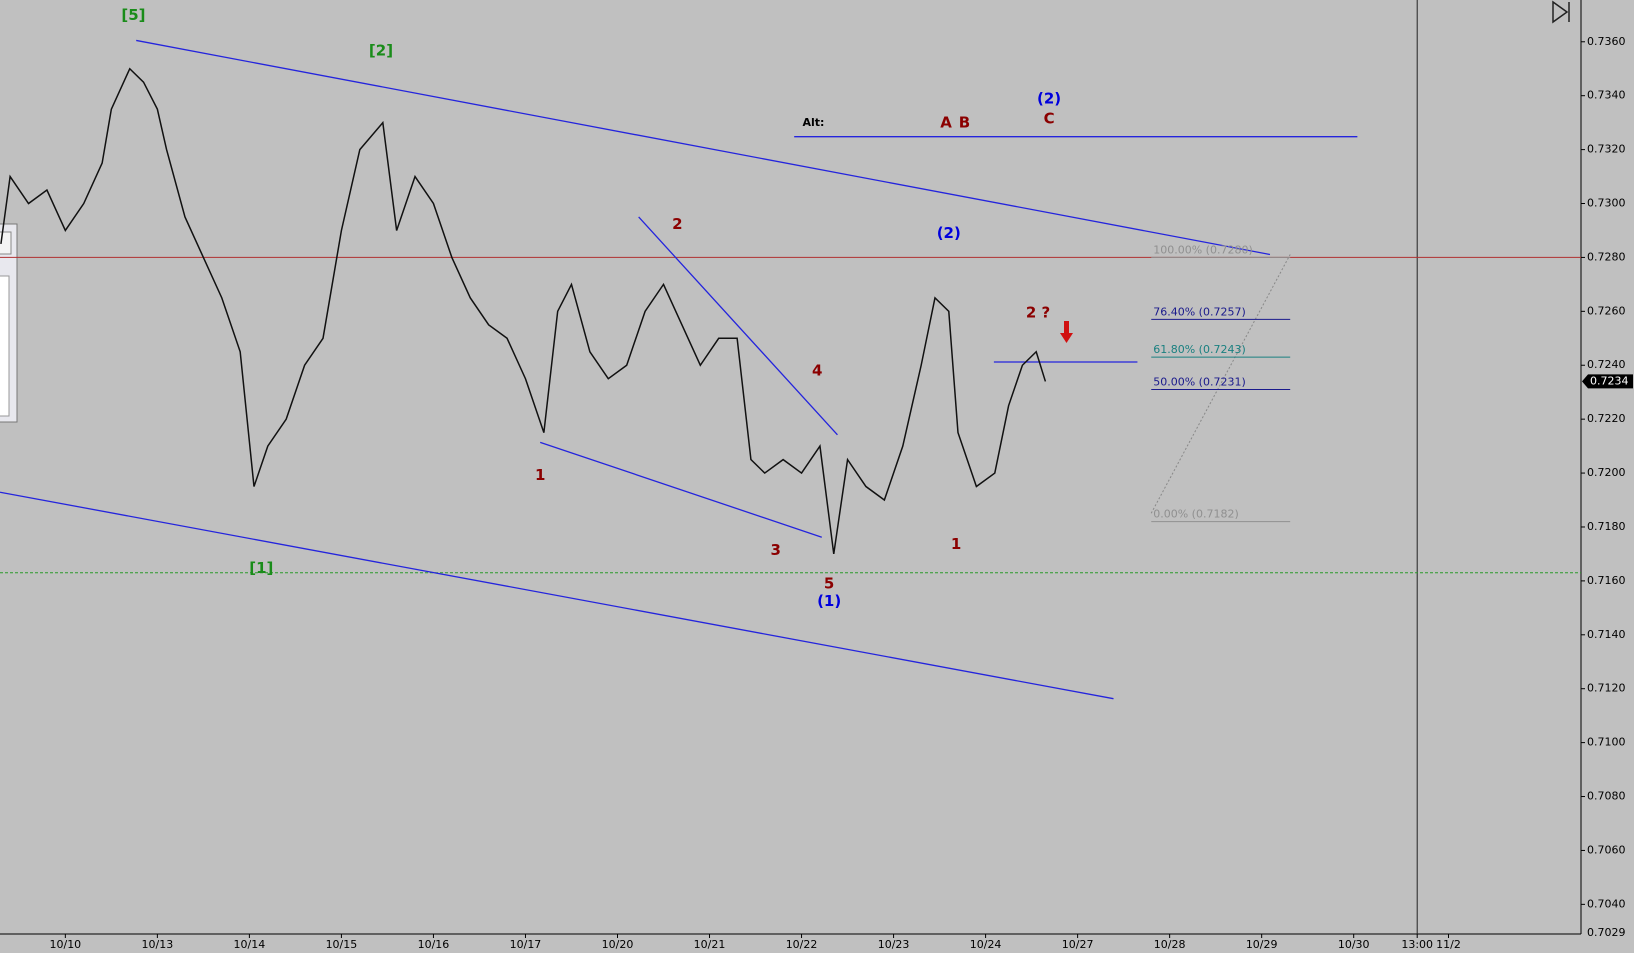  What do you see at coordinates (964, 123) in the screenshot?
I see `wave-label: B` at bounding box center [964, 123].